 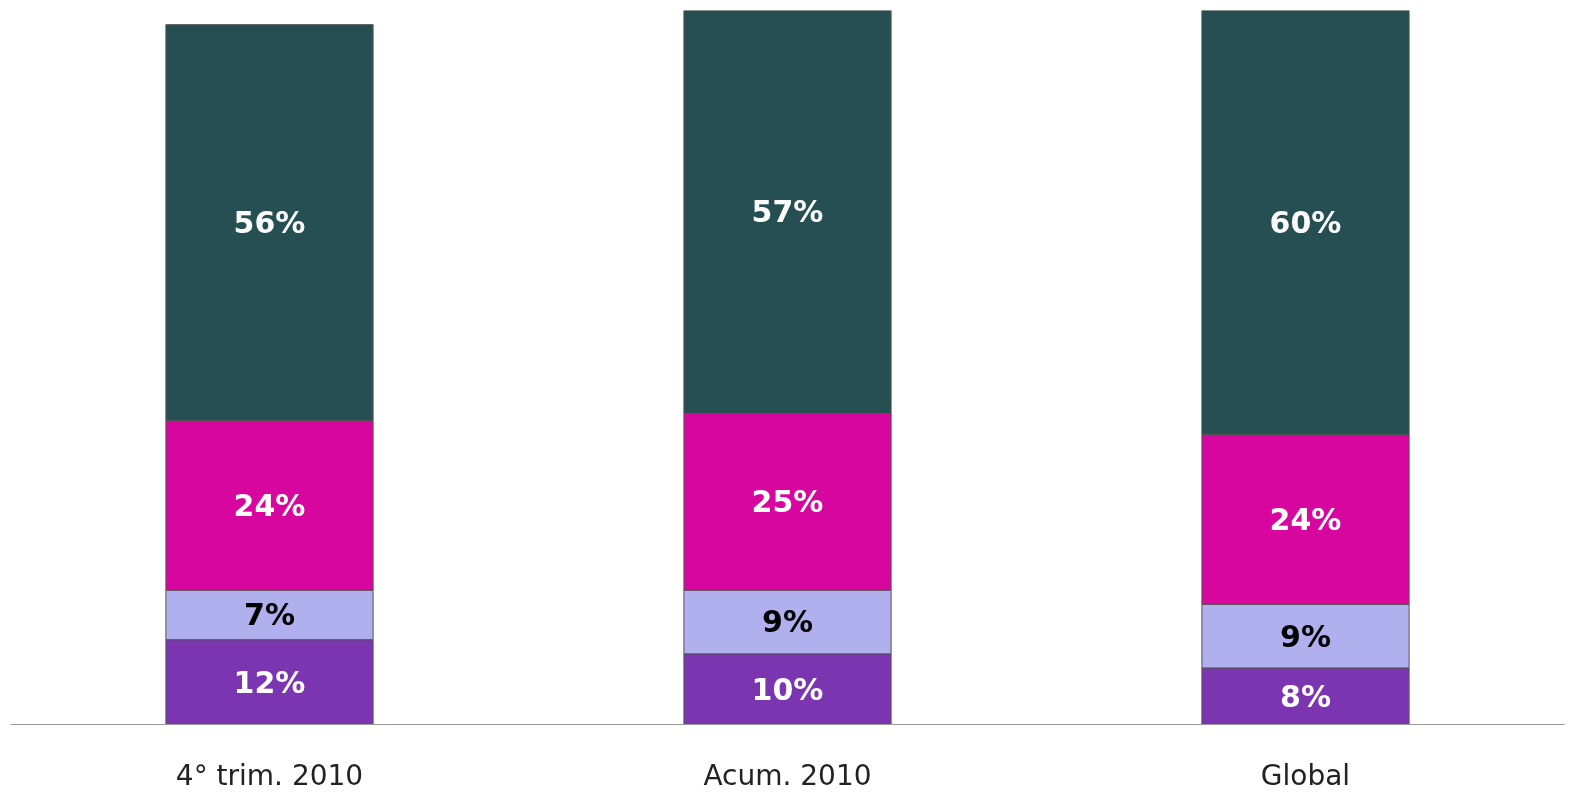 I want to click on data-label: 7%, so click(x=269, y=615).